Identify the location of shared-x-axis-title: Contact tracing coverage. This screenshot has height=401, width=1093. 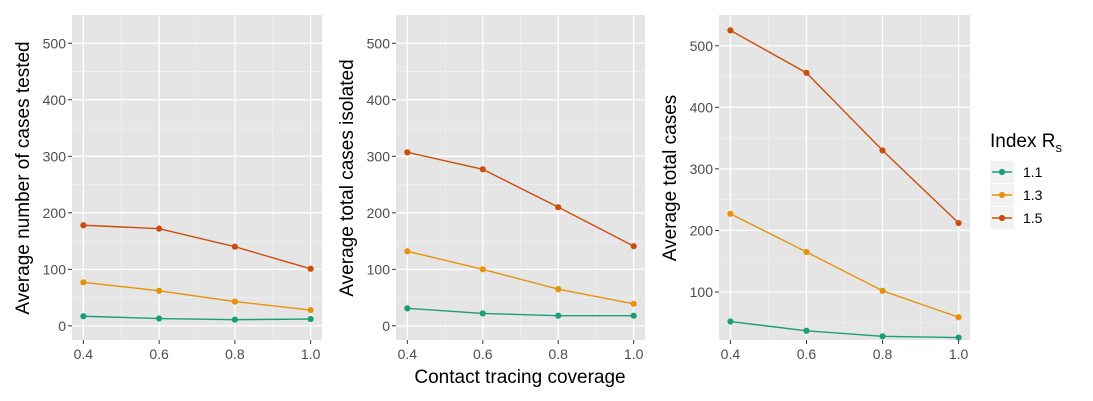
(519, 377).